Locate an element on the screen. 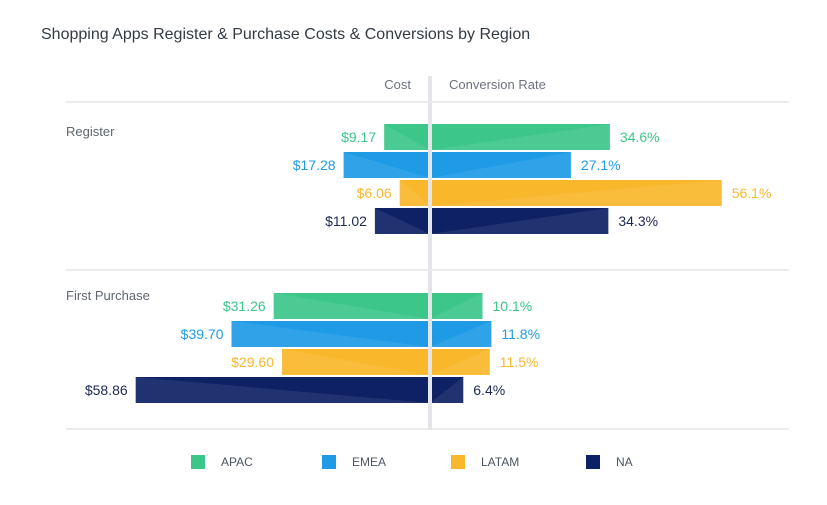 This screenshot has height=505, width=827. center-divider is located at coordinates (430, 253).